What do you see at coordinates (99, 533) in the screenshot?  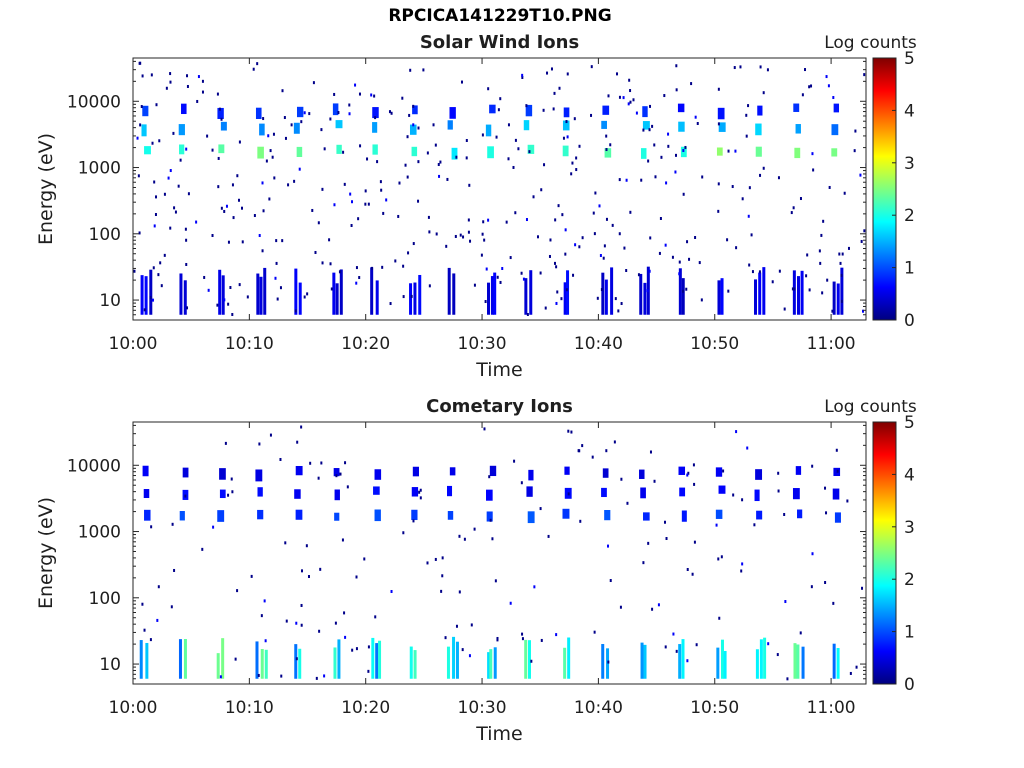 I see `y-tick-label: 1000` at bounding box center [99, 533].